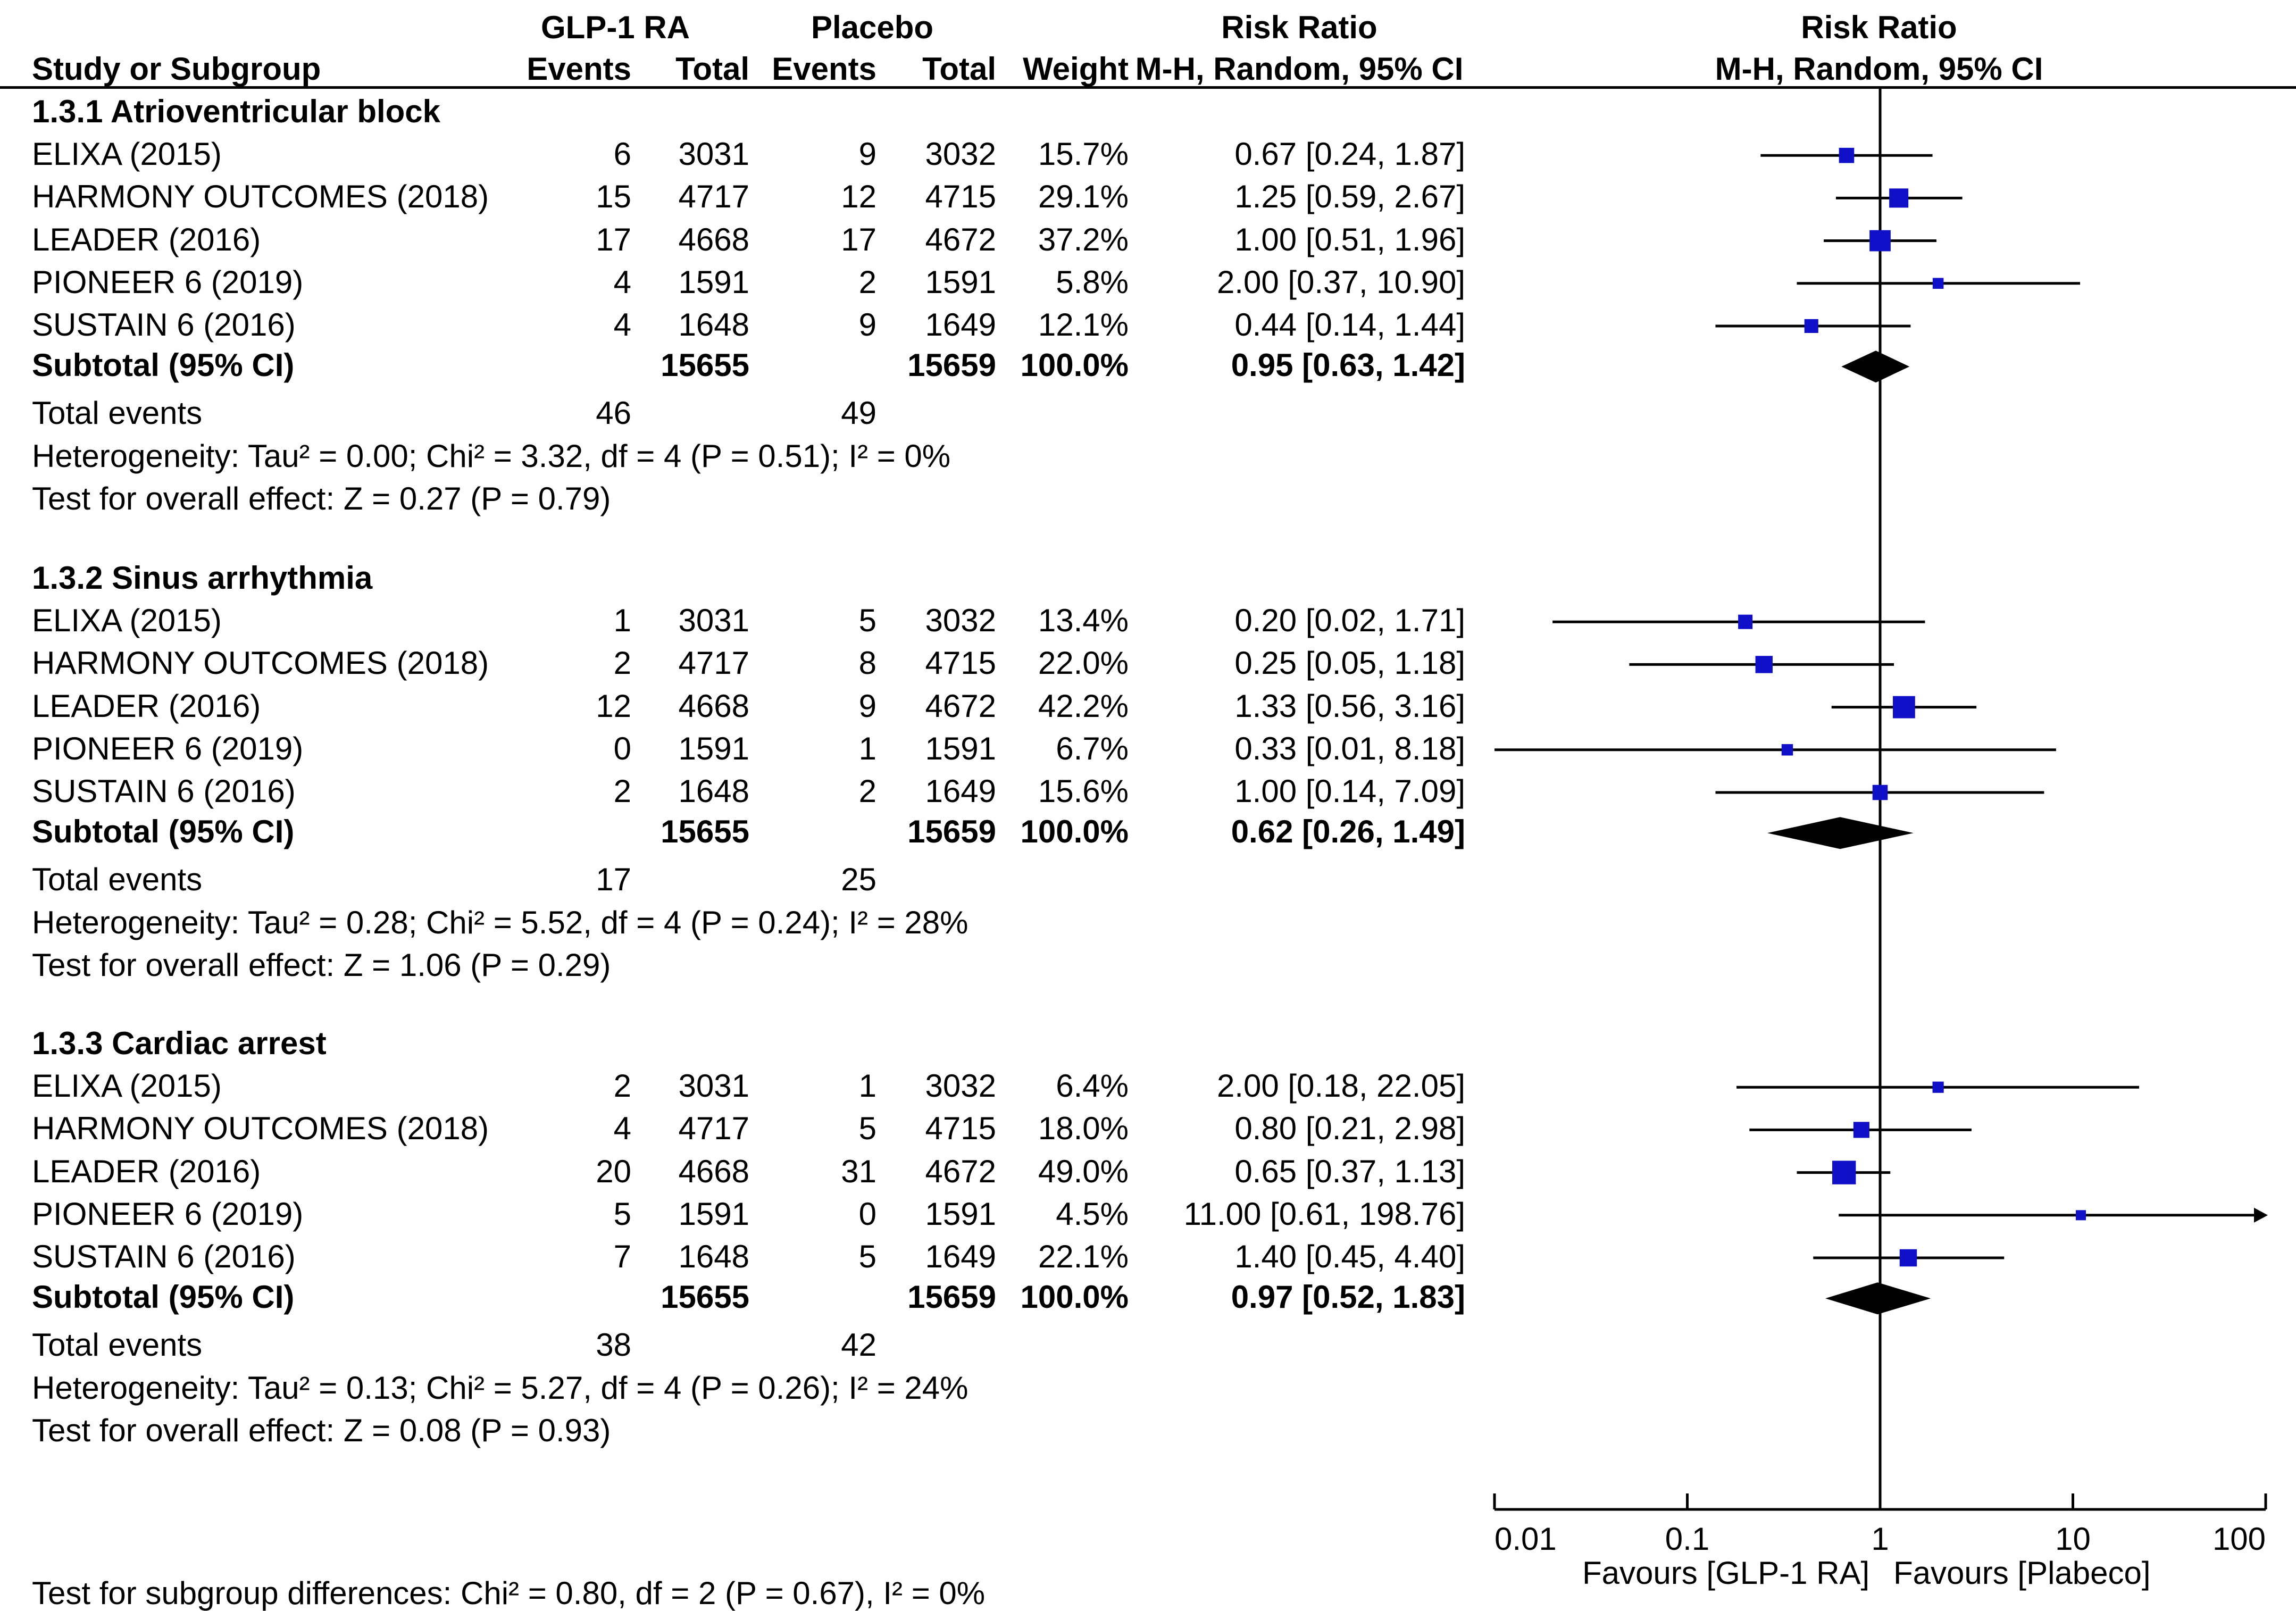 This screenshot has width=2296, height=1611. Describe the element at coordinates (1083, 154) in the screenshot. I see `study-weight: 15.7%` at that location.